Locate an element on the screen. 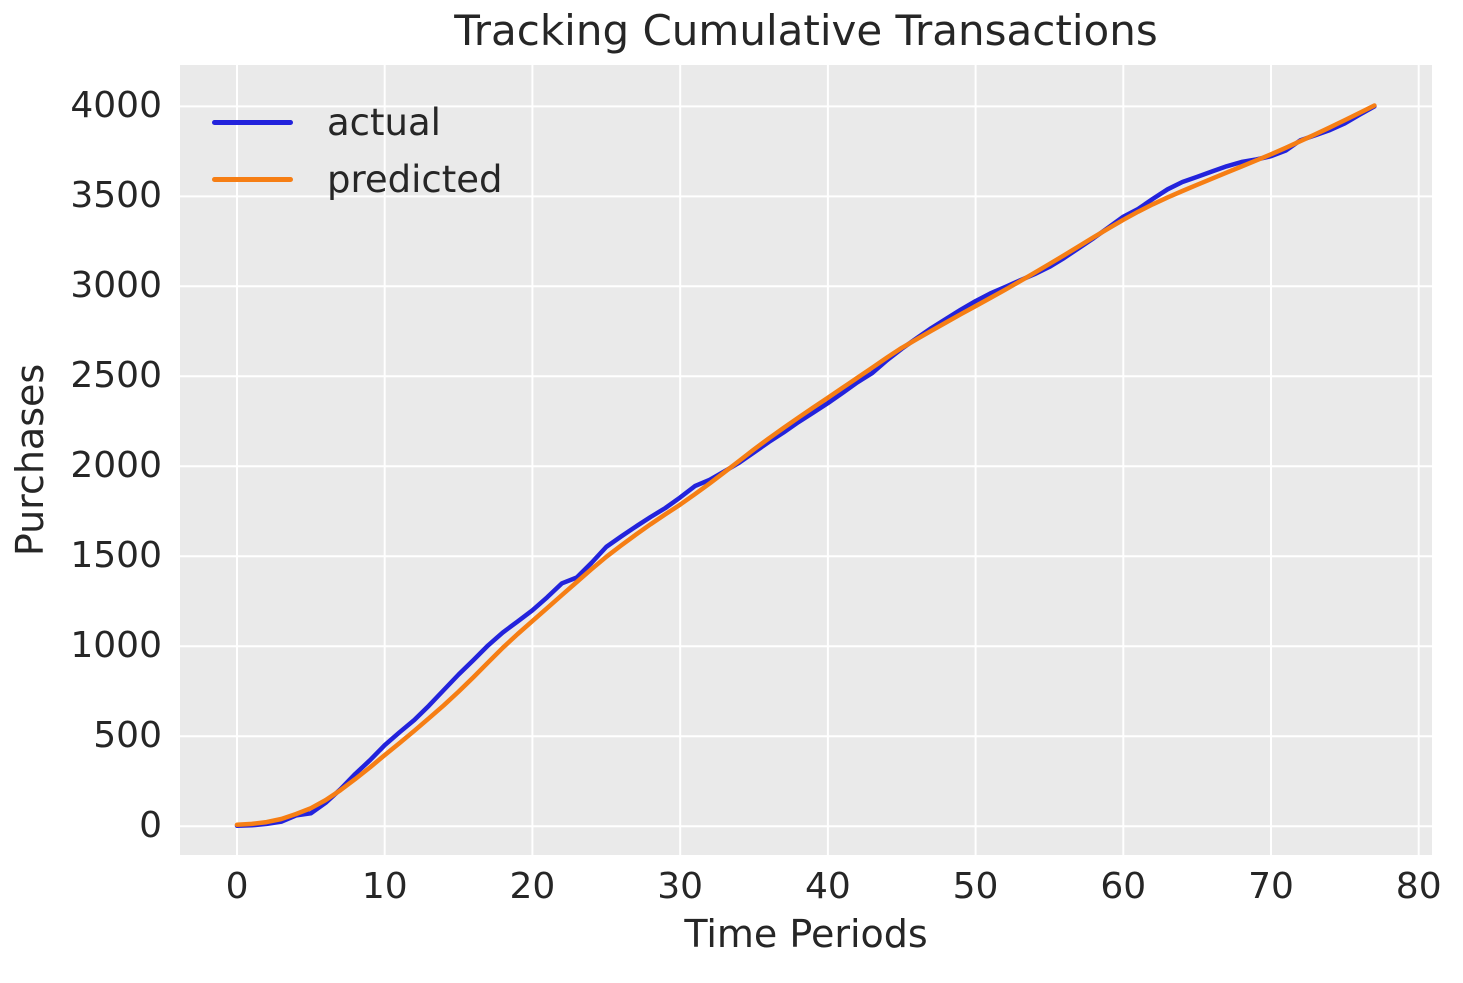  y-axis-label-text: Purchases is located at coordinates (30, 460).